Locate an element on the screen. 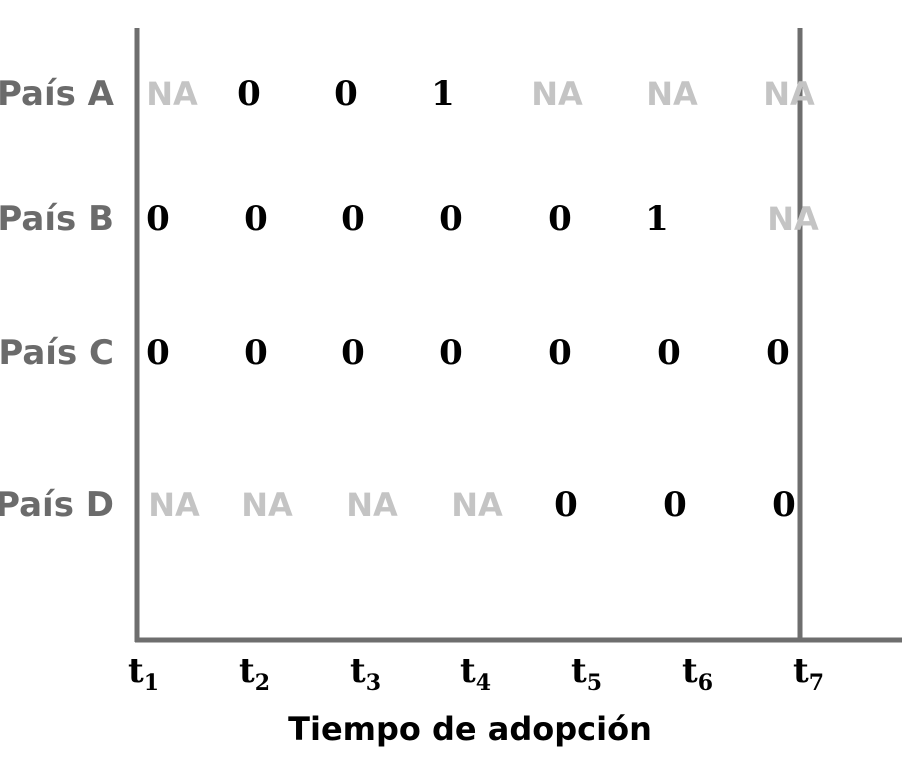 The height and width of the screenshot is (771, 915). row-label: País C is located at coordinates (57, 353).